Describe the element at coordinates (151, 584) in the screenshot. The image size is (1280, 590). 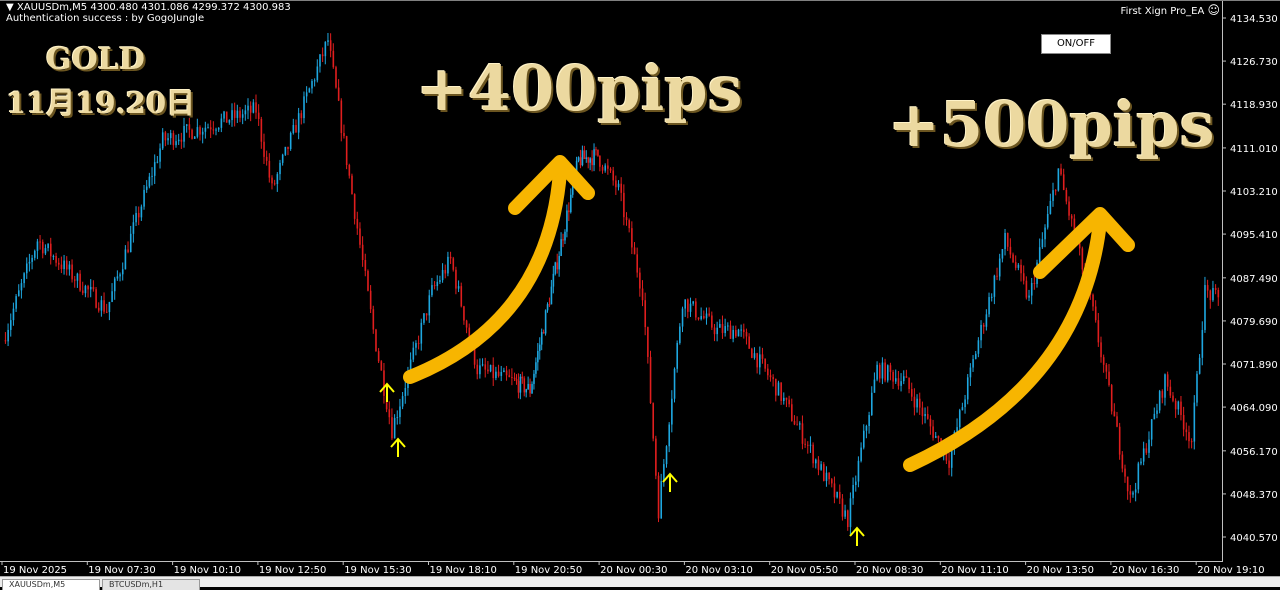
I see `tab-btcusd: BTCUSDm,H1` at that location.